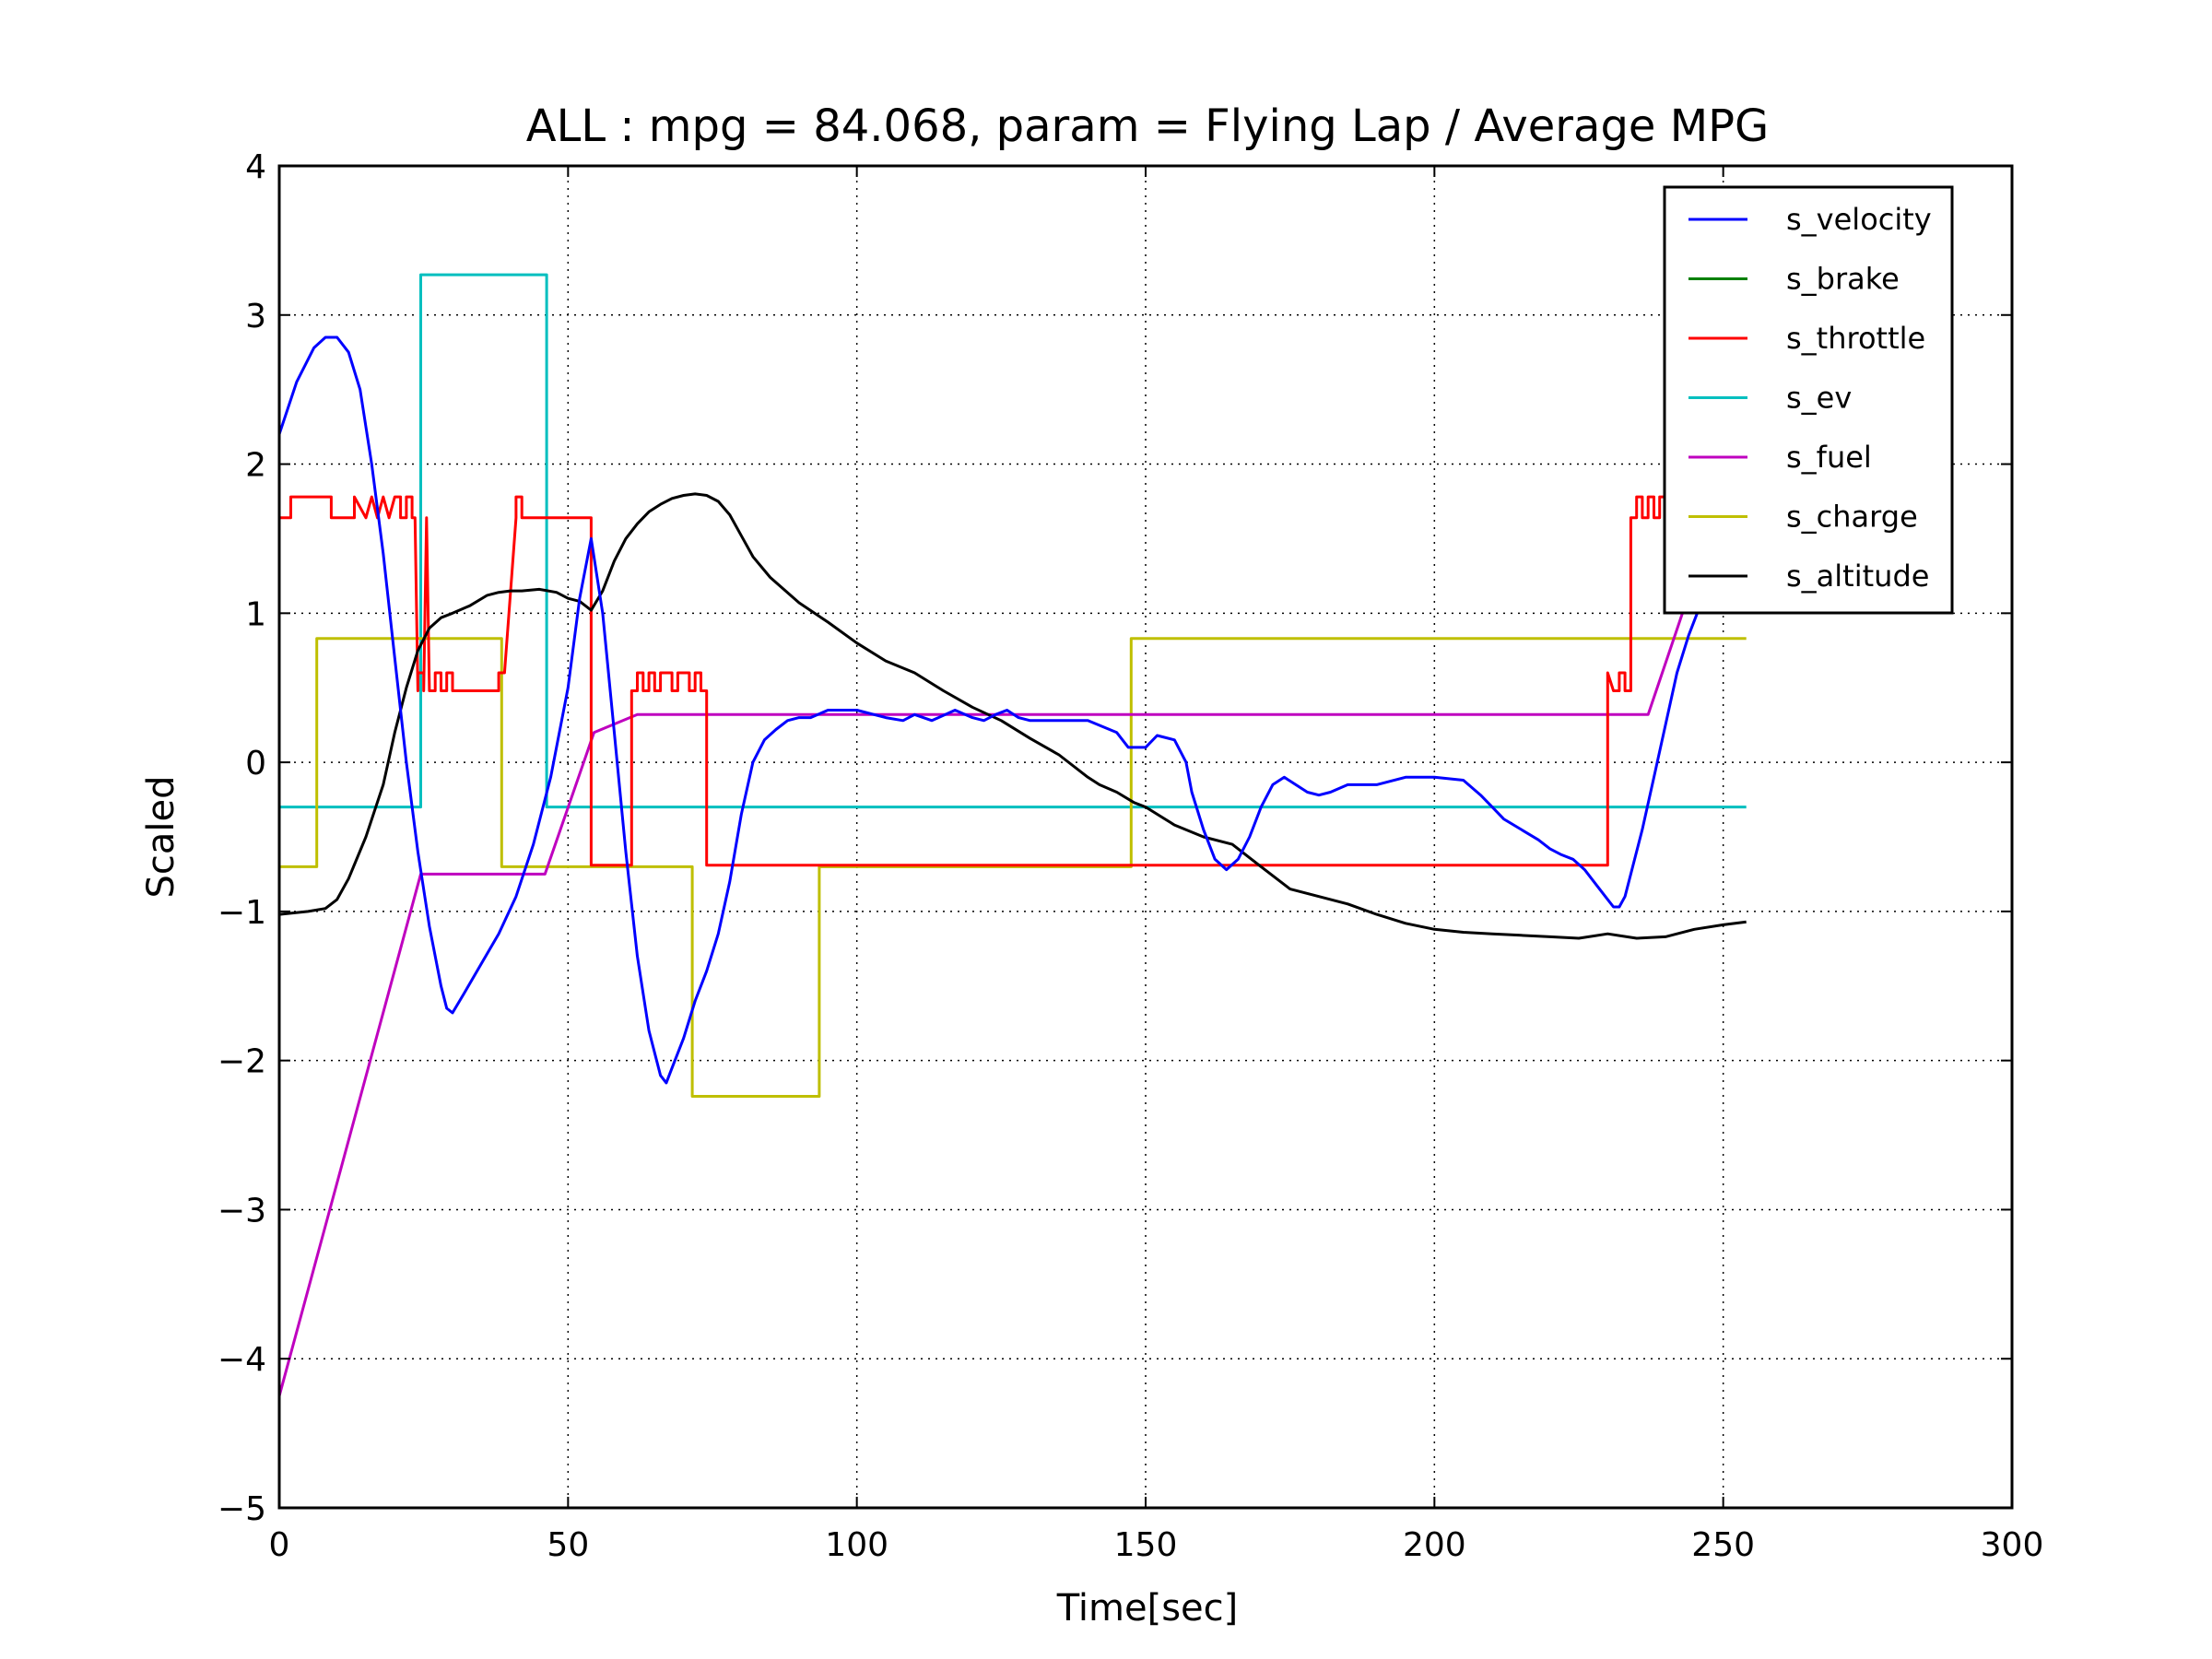 The height and width of the screenshot is (1659, 2212). I want to click on legend-label: s_ev, so click(1819, 398).